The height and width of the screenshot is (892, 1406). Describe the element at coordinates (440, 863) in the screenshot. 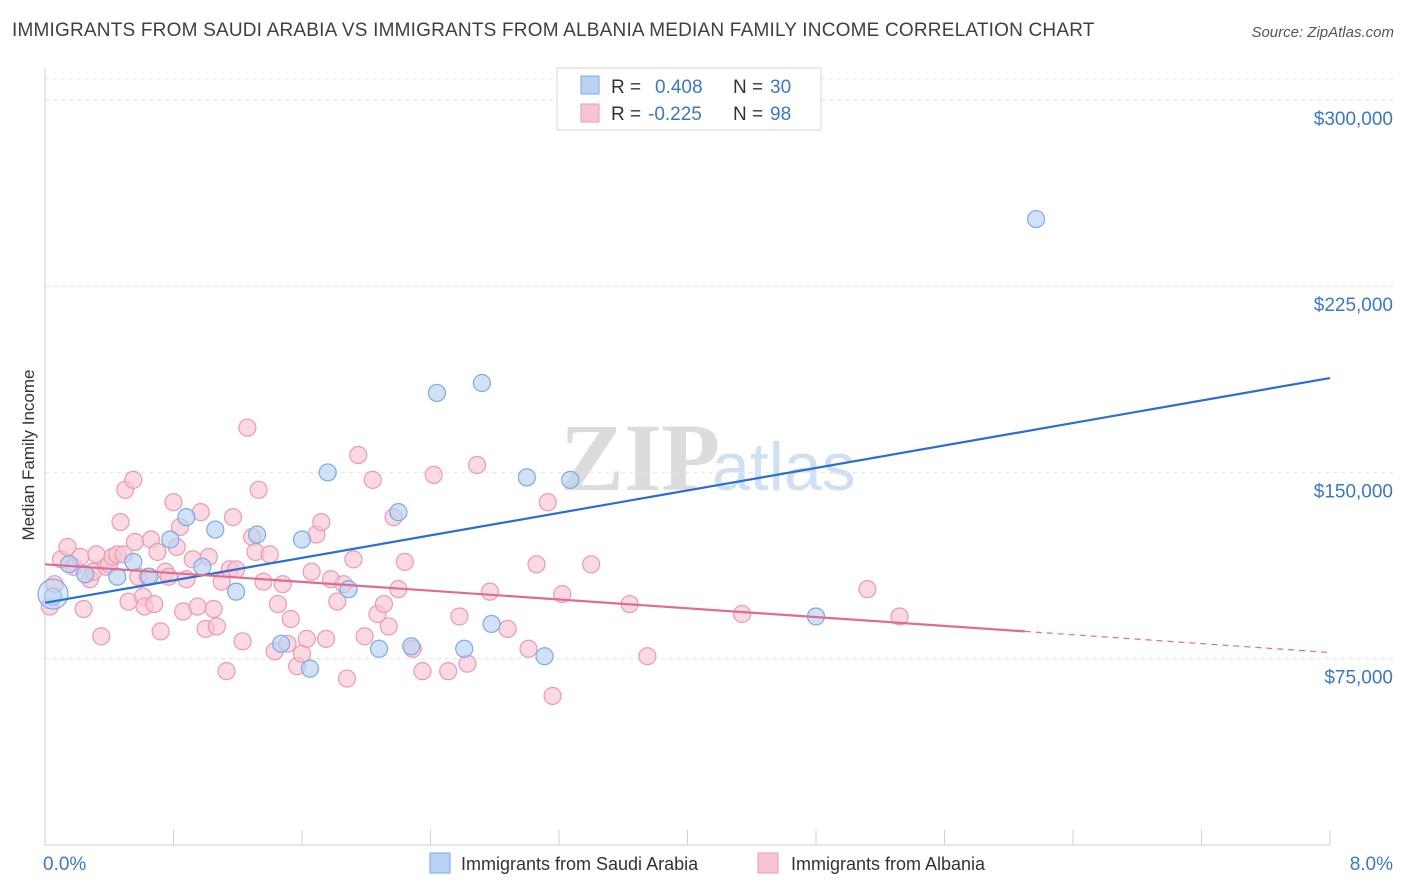

I see `bottom-legend-swatch-saudi-arabia` at that location.